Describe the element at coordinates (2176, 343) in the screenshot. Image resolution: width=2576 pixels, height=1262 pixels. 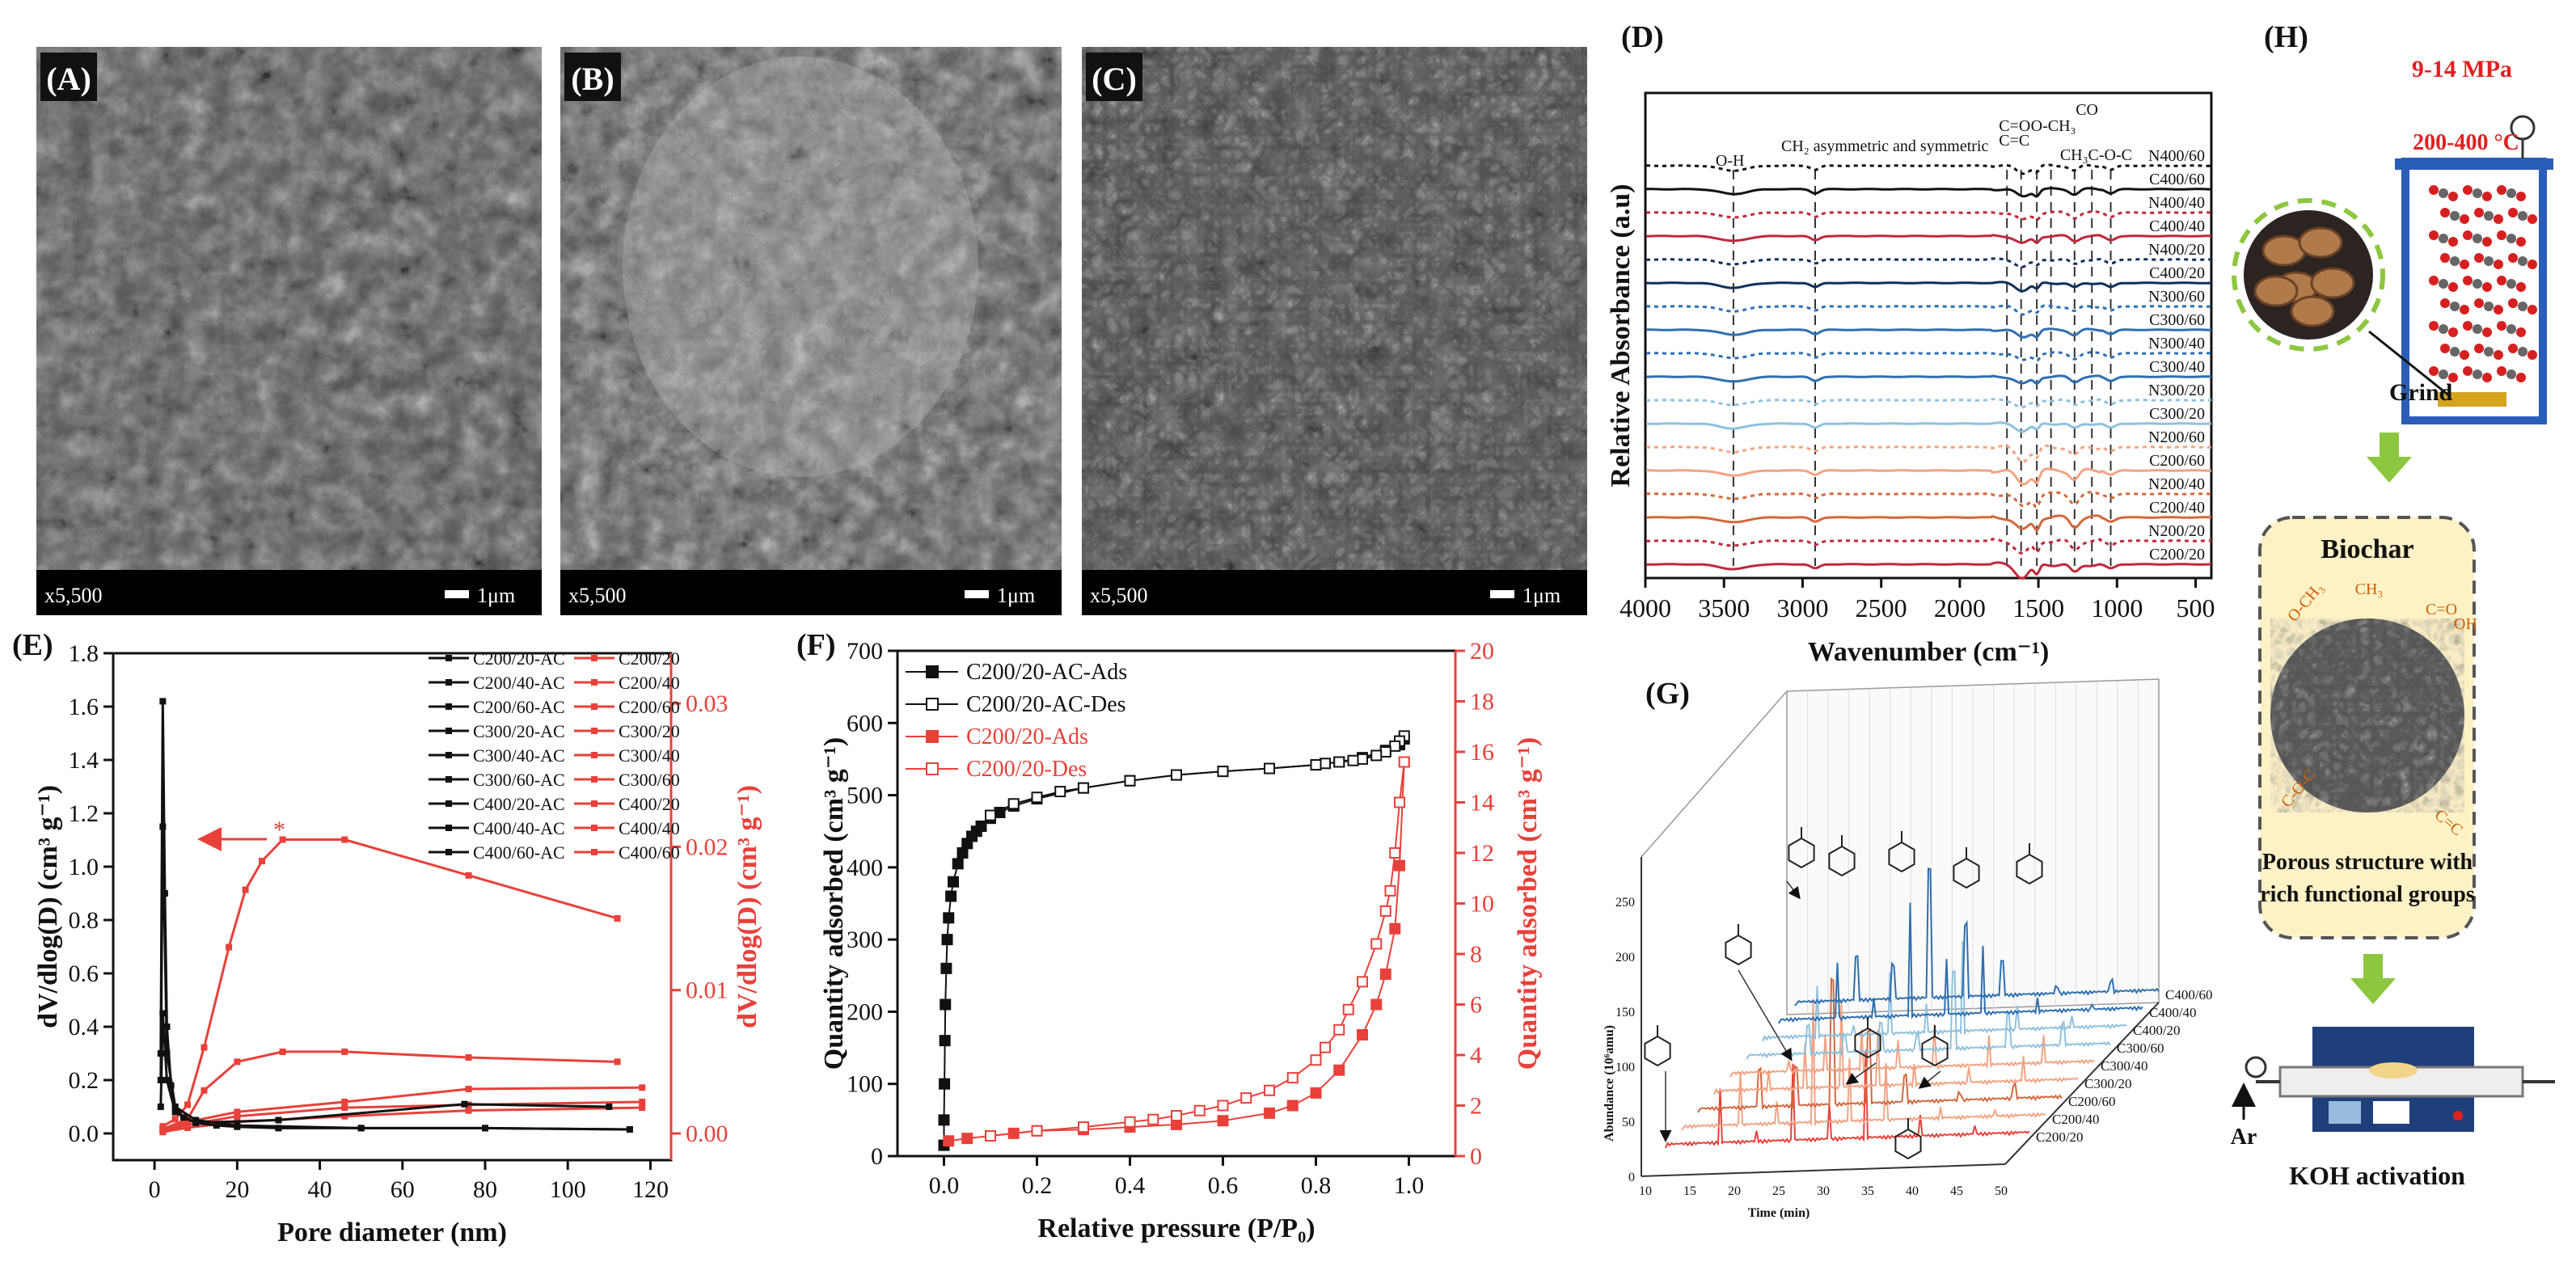
I see `ftir-series-label: N300/40` at that location.